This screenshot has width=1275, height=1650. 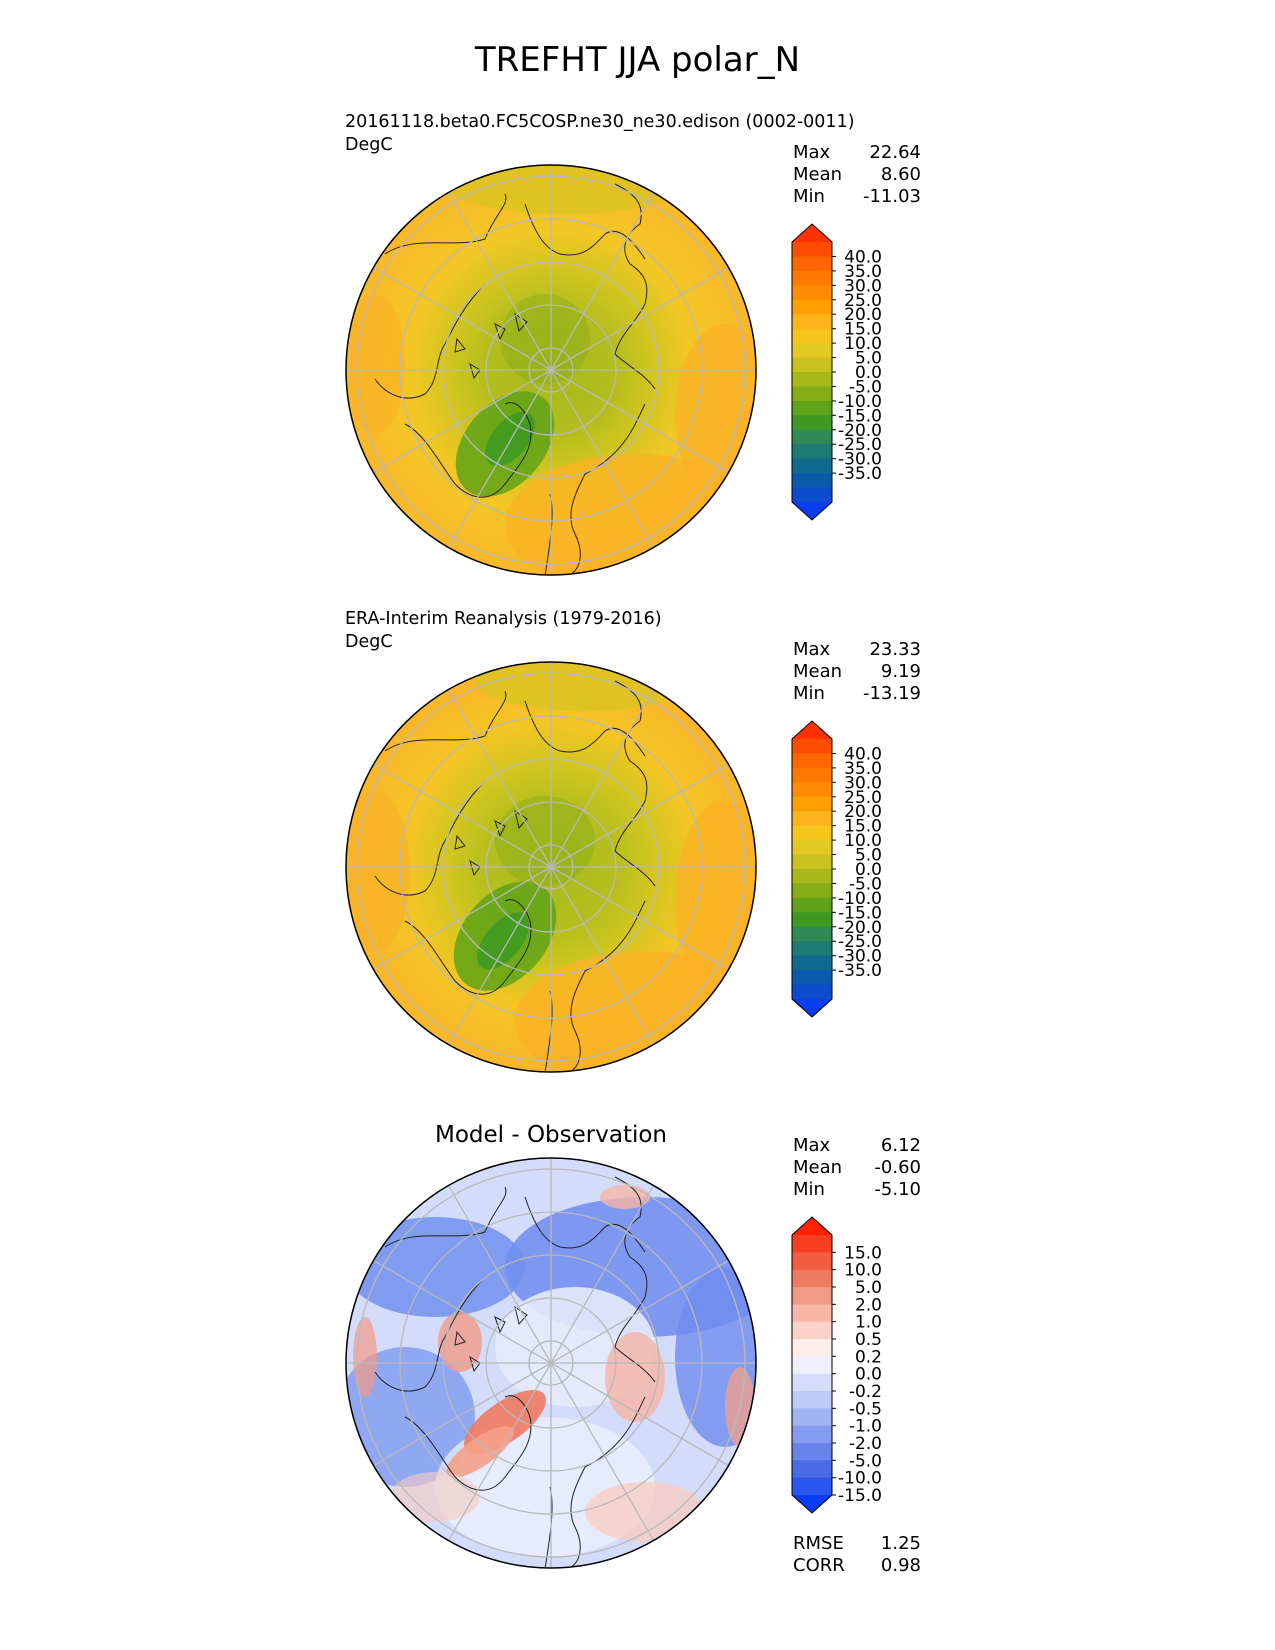 What do you see at coordinates (891, 693) in the screenshot?
I see `stat-value: -13.19` at bounding box center [891, 693].